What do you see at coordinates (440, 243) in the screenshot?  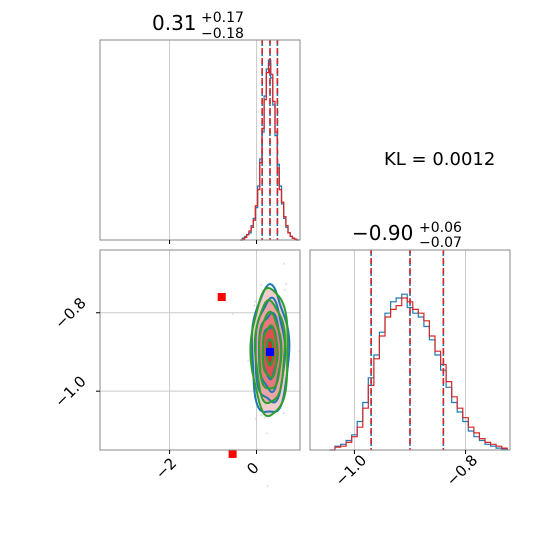 I see `right-title-sub: −0.07` at bounding box center [440, 243].